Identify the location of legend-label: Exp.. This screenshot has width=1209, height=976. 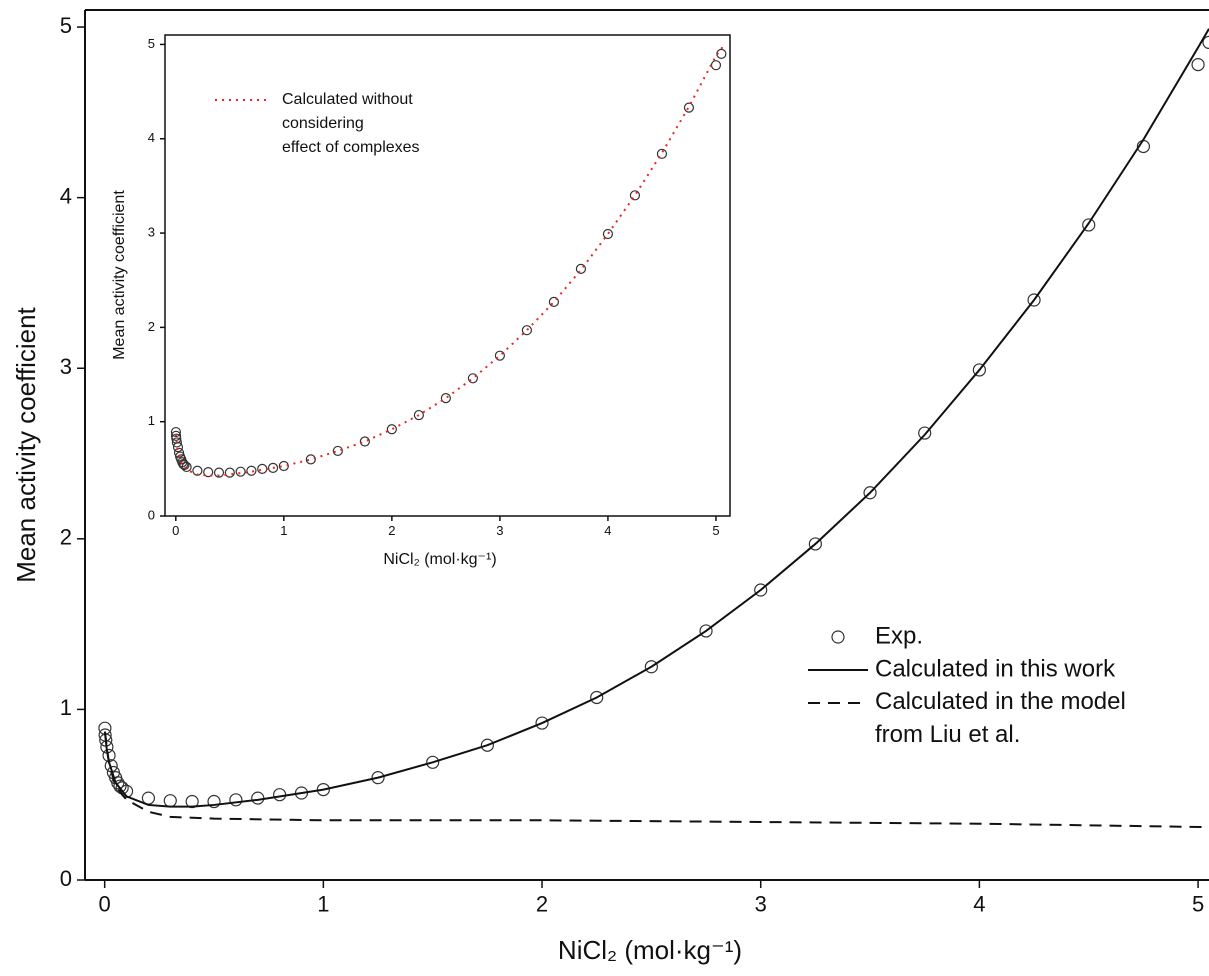
(899, 635).